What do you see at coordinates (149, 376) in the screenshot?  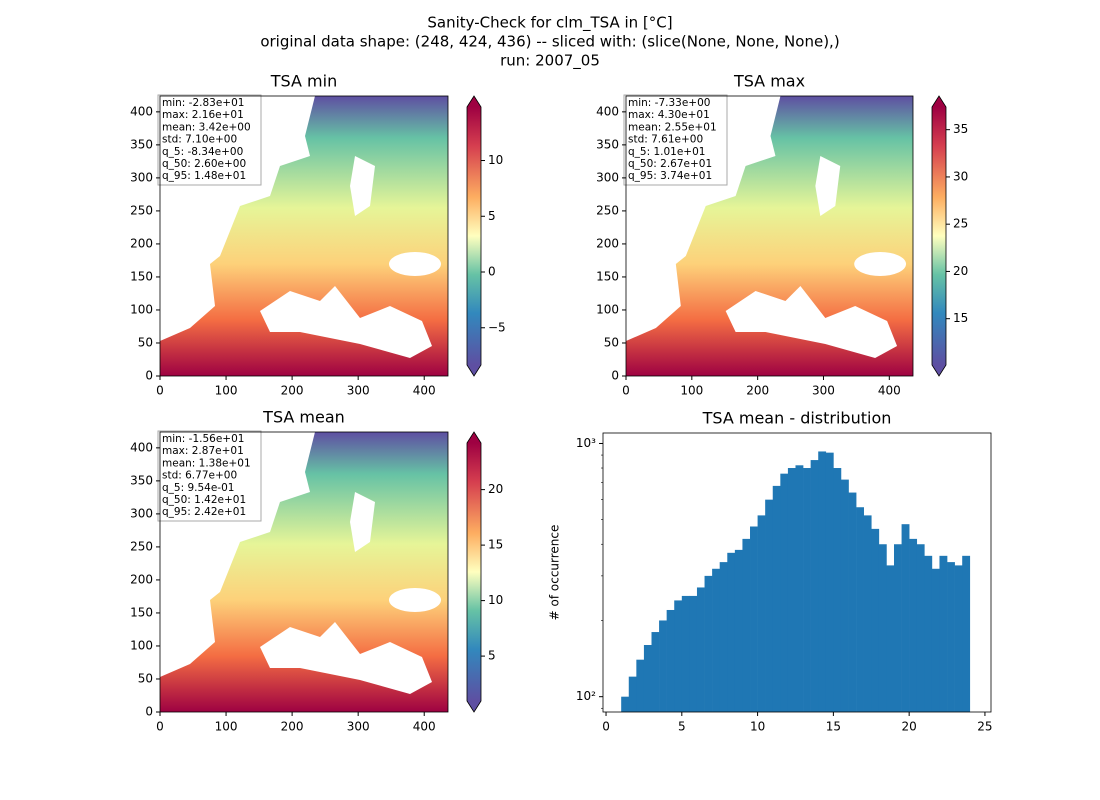 I see `y-tick-label: 0` at bounding box center [149, 376].